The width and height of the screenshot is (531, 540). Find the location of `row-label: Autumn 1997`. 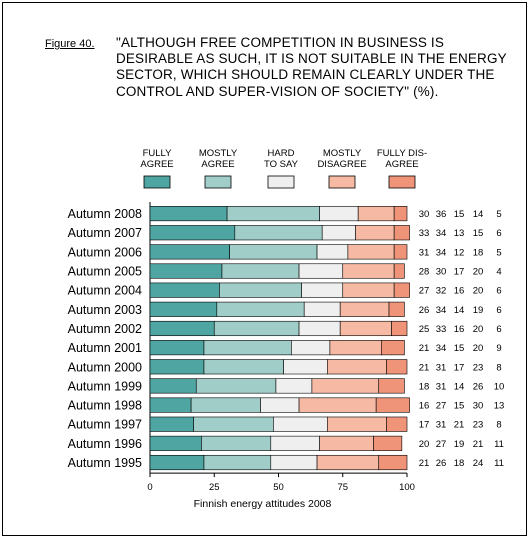

row-label: Autumn 1997 is located at coordinates (105, 425).